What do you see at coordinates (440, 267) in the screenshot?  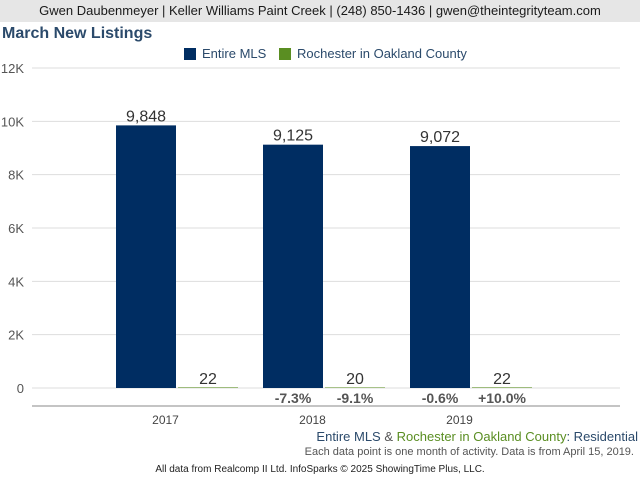 I see `bar-entire-mls-2019` at bounding box center [440, 267].